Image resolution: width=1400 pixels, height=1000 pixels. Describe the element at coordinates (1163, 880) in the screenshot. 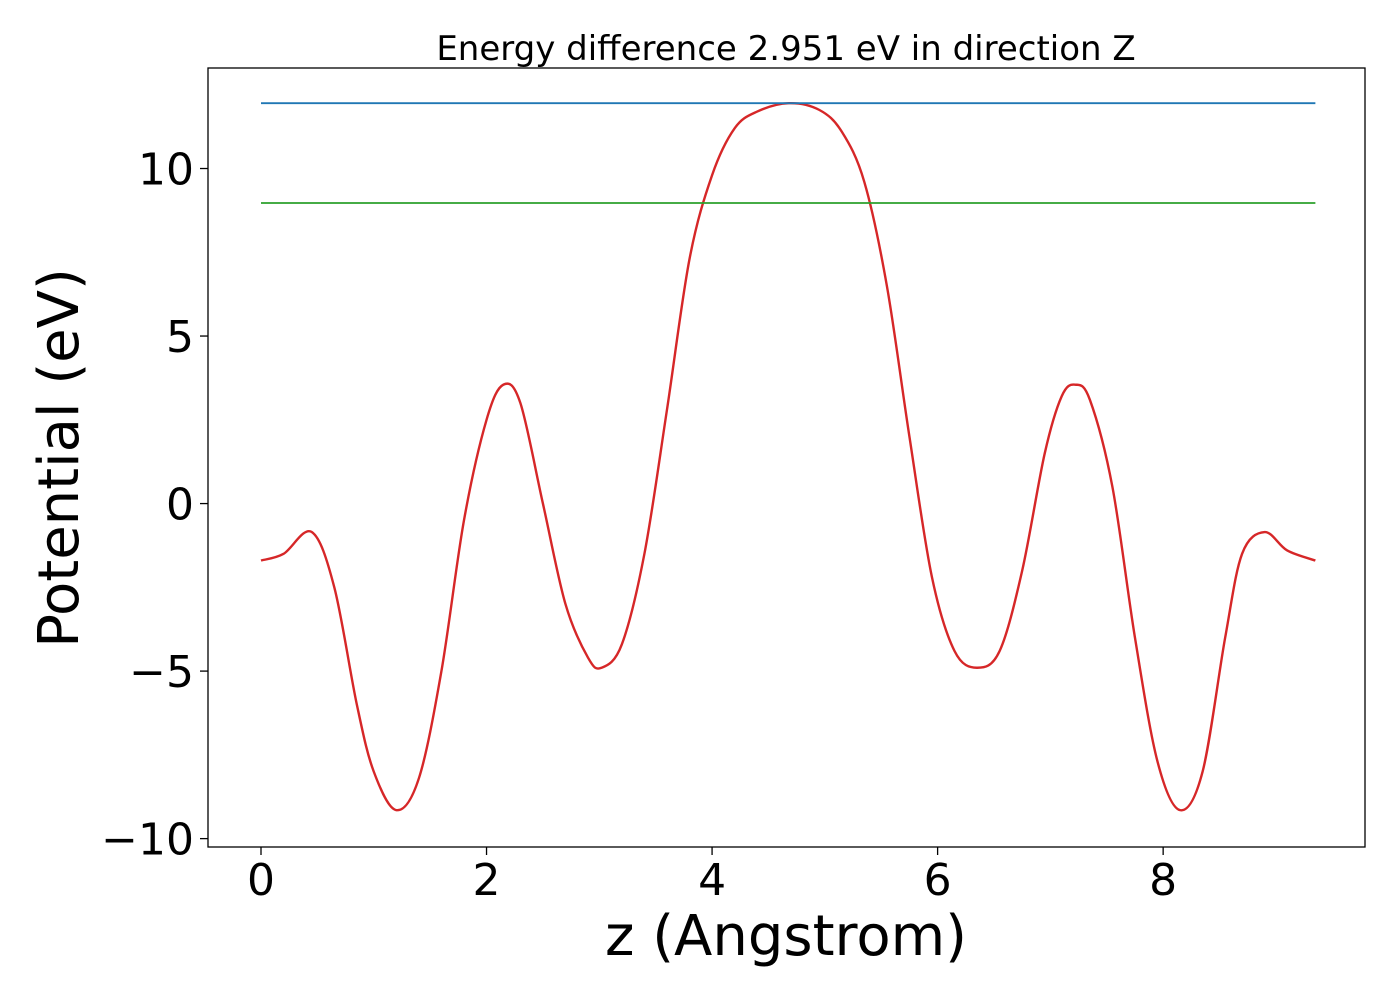

I see `x-tick-label: 8` at that location.